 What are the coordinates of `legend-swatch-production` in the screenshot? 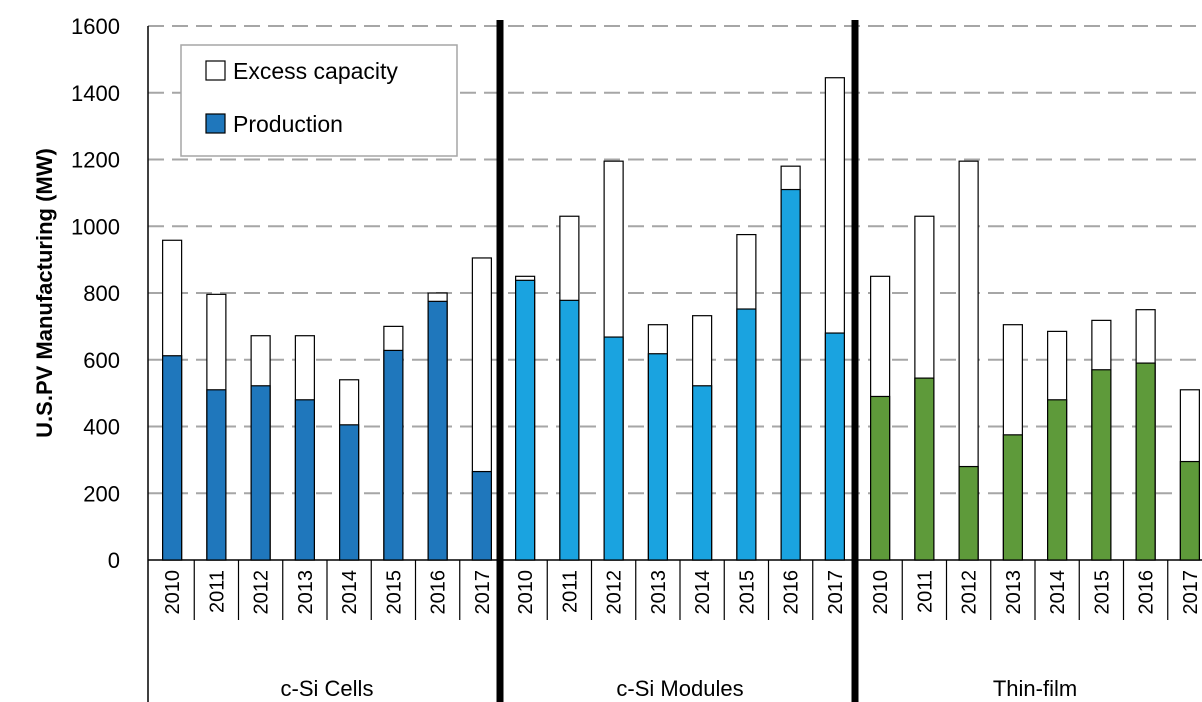 It's located at (215, 123).